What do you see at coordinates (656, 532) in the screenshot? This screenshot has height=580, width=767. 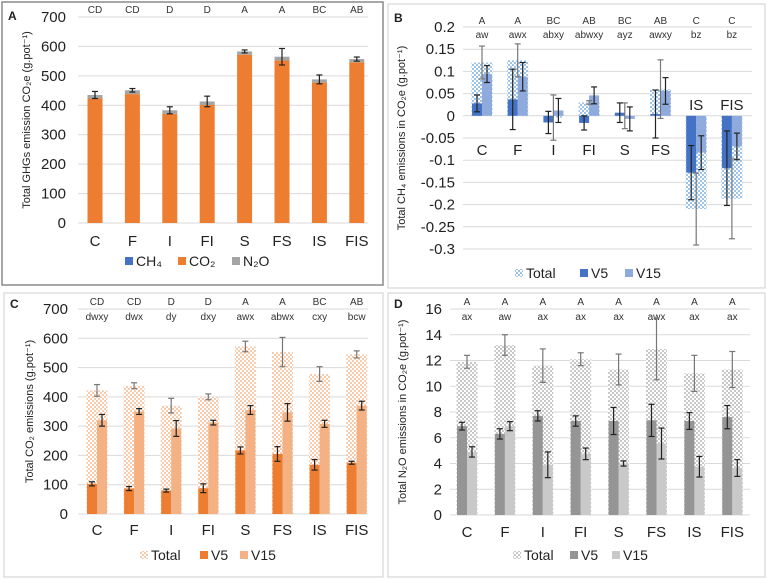 I see `x-category-label: FS` at bounding box center [656, 532].